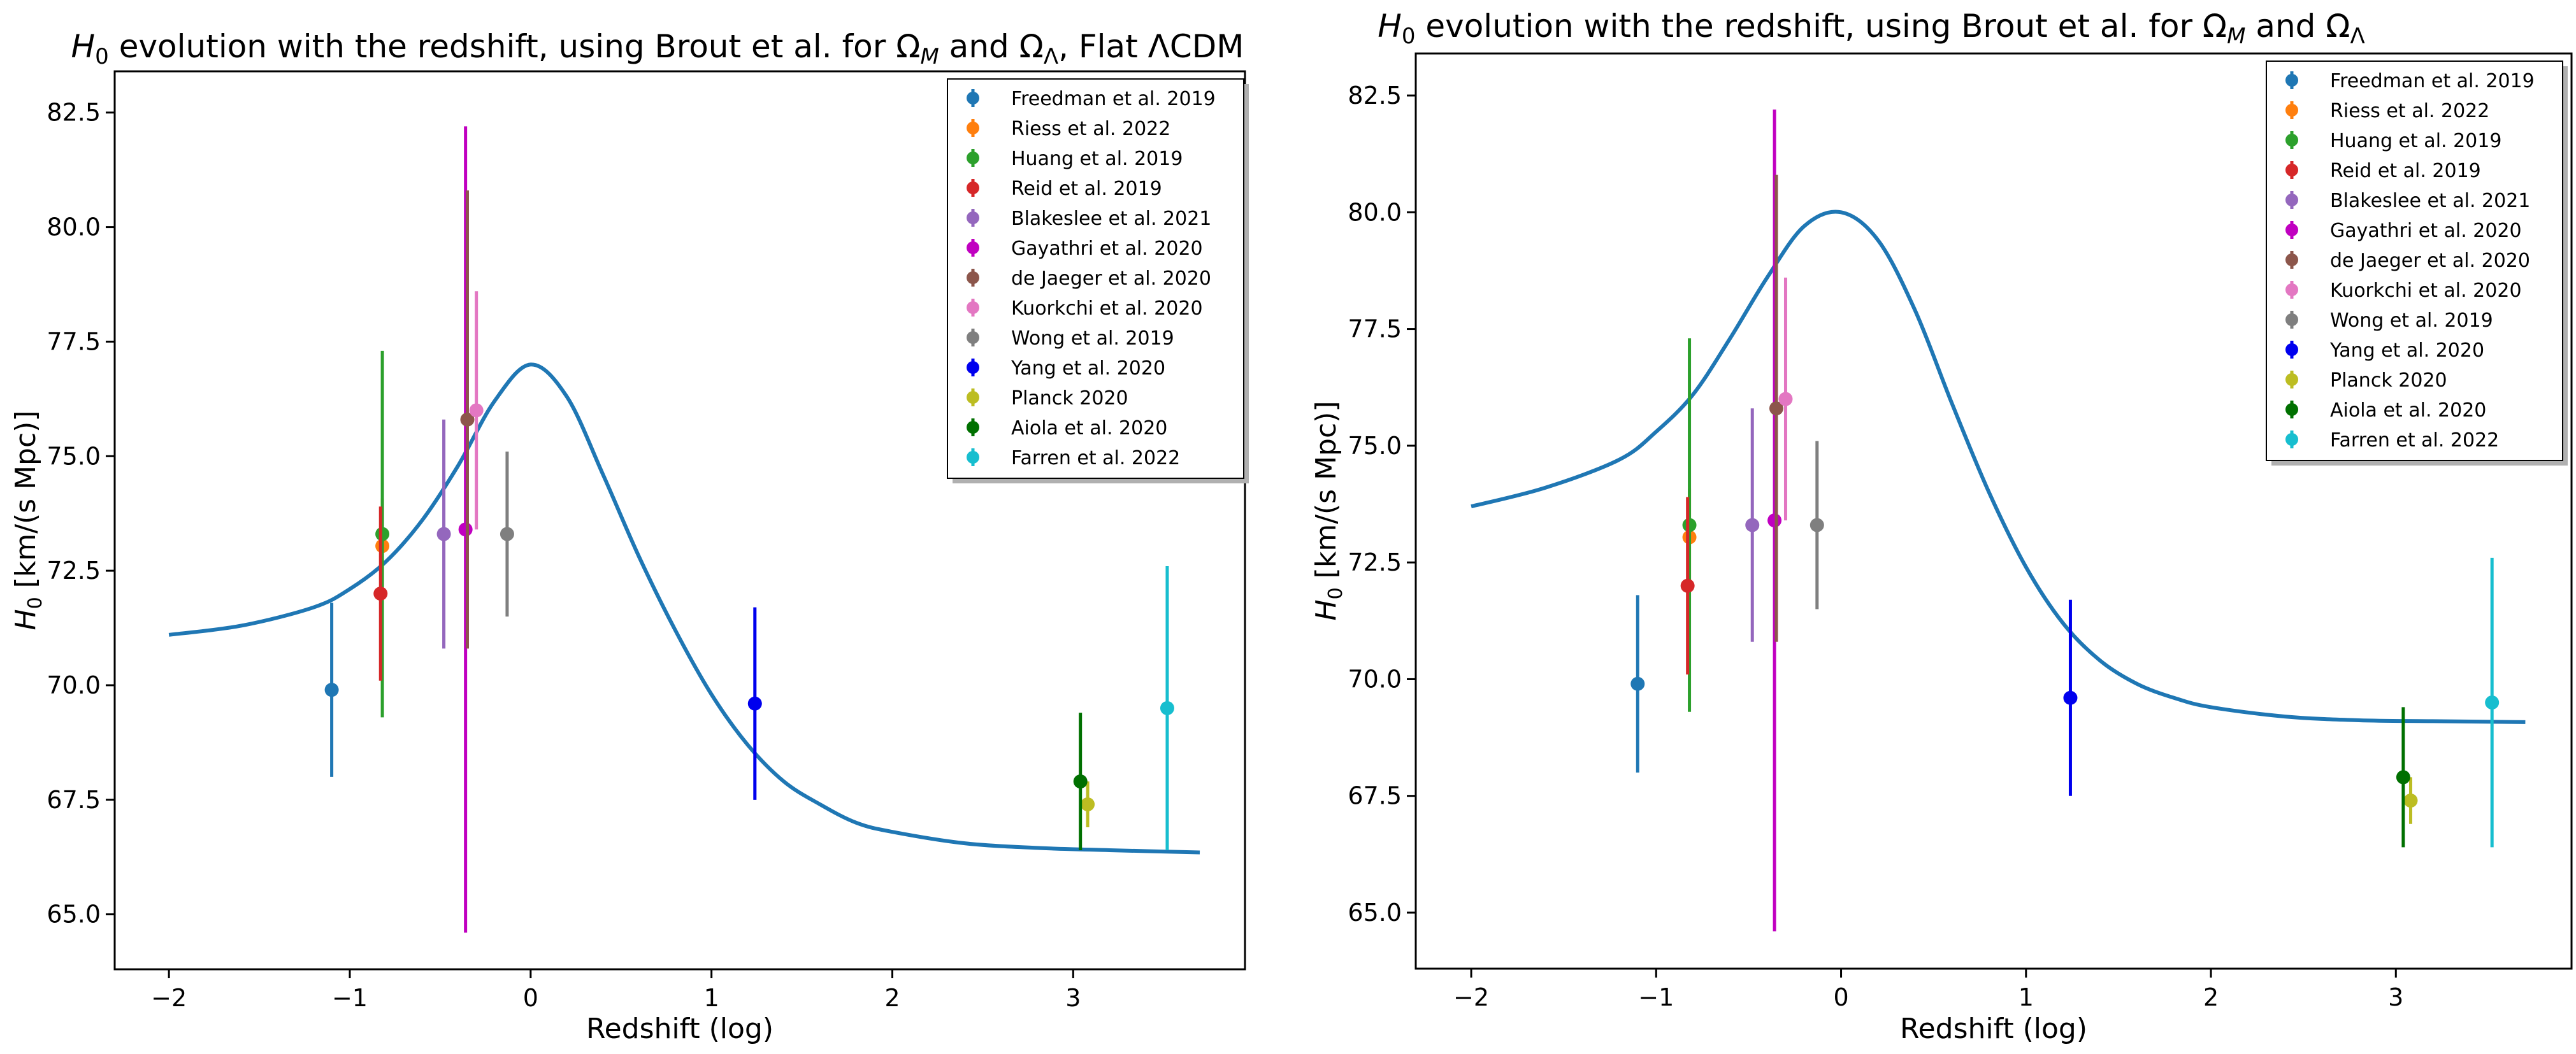 The height and width of the screenshot is (1054, 2576). What do you see at coordinates (2409, 111) in the screenshot?
I see `right-legend-label: Riess et al. 2022` at bounding box center [2409, 111].